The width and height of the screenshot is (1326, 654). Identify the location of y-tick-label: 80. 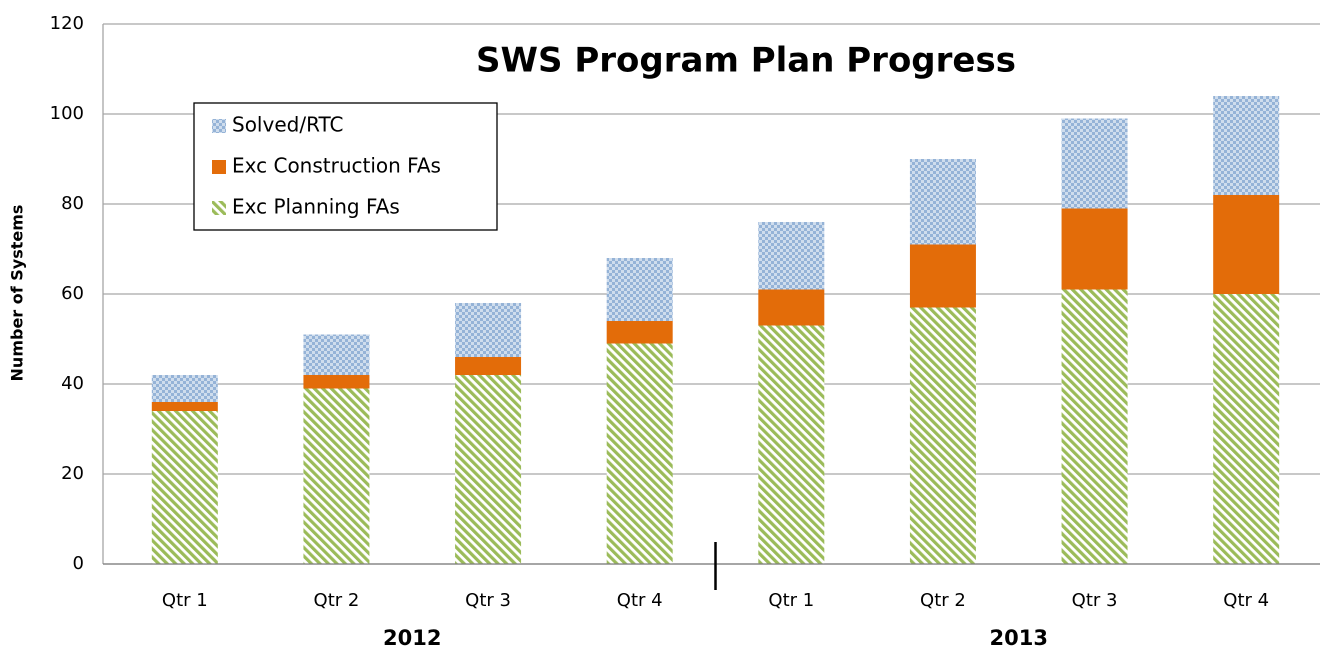
(72, 203).